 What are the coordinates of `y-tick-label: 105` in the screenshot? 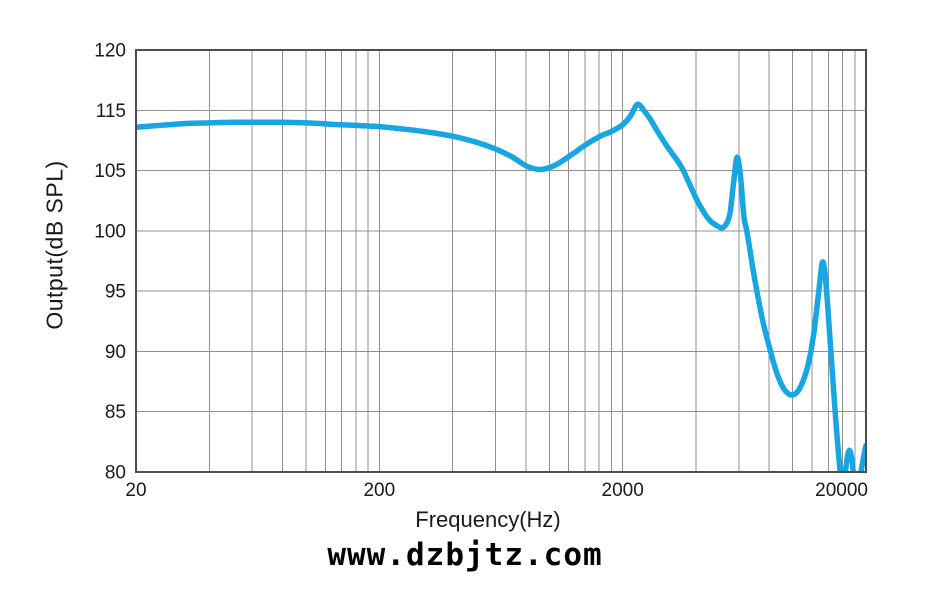 It's located at (110, 171).